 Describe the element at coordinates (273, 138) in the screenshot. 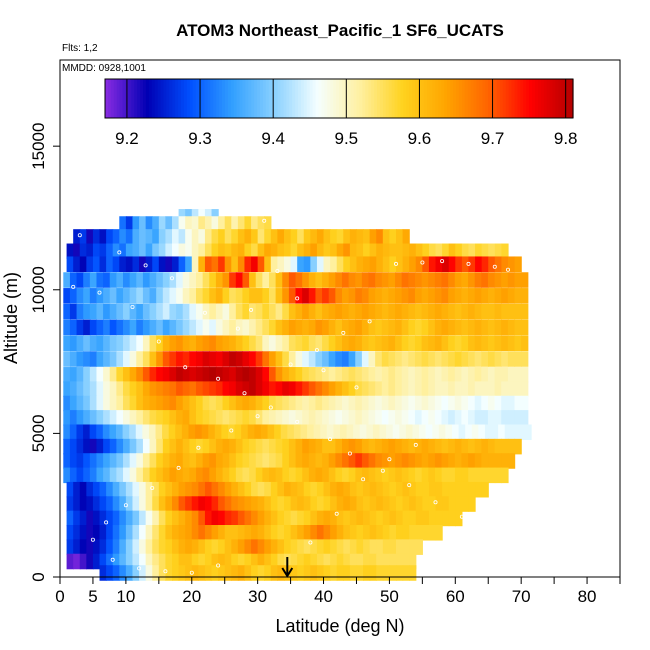

I see `colorbar-tick-label: 9.4` at that location.